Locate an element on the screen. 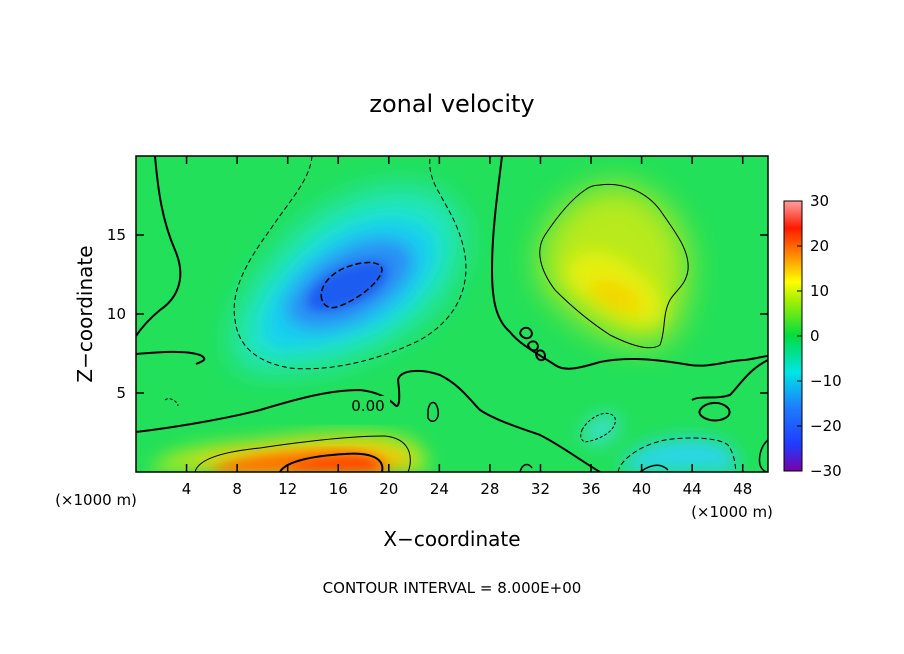  zero-contour-small-island is located at coordinates (433, 411).